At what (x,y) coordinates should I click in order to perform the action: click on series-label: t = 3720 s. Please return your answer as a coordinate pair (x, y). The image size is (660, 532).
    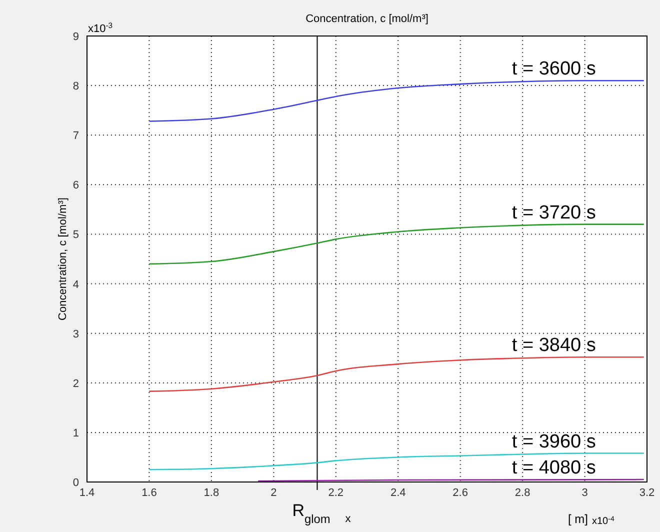
    Looking at the image, I should click on (554, 213).